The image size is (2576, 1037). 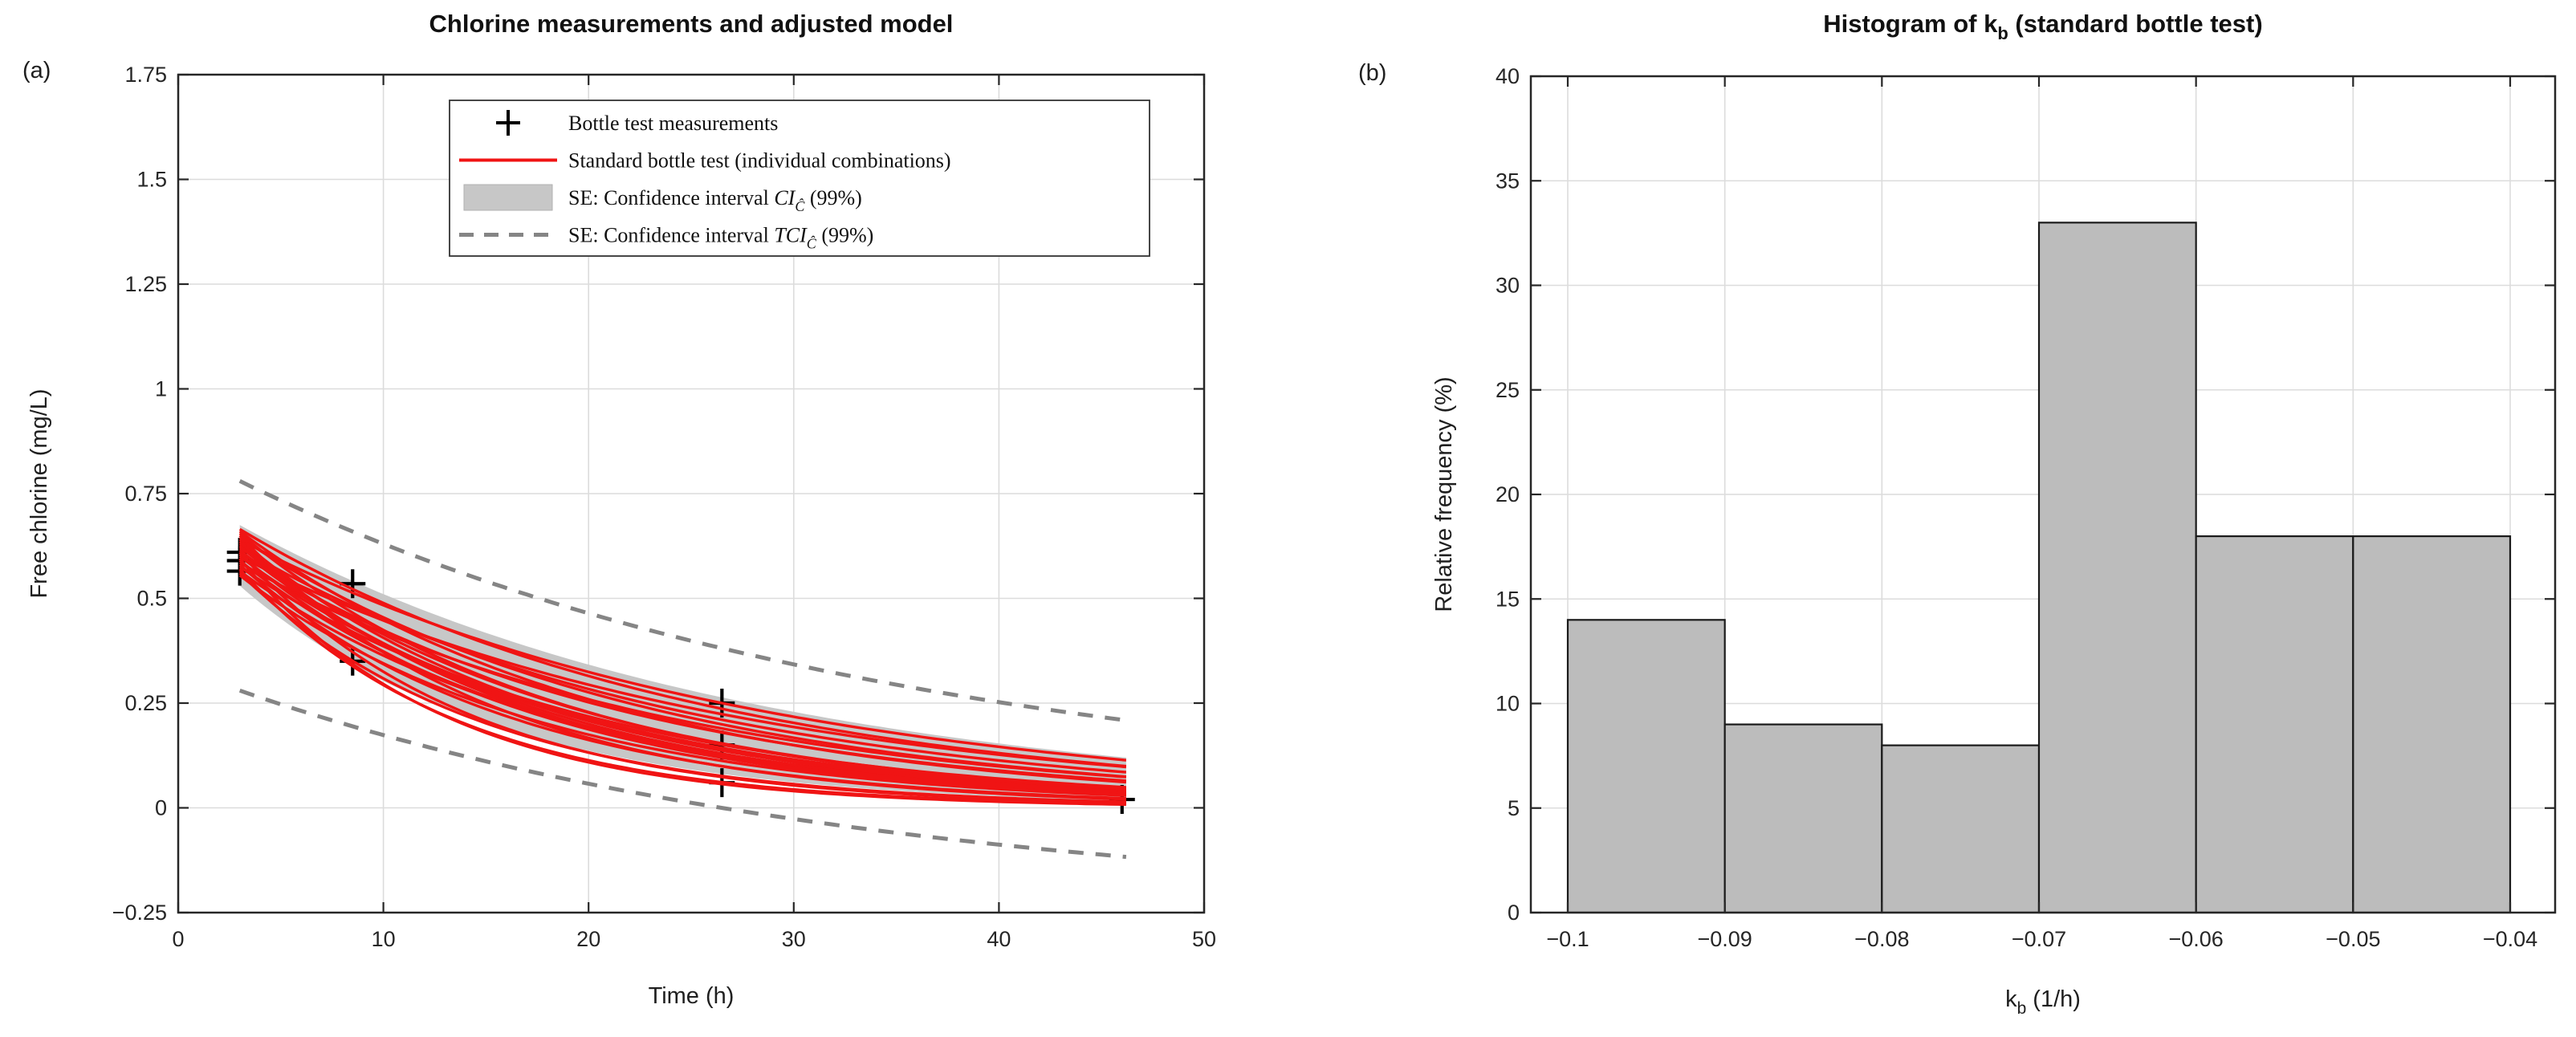 I want to click on legend-label-segment: TCI, so click(x=791, y=235).